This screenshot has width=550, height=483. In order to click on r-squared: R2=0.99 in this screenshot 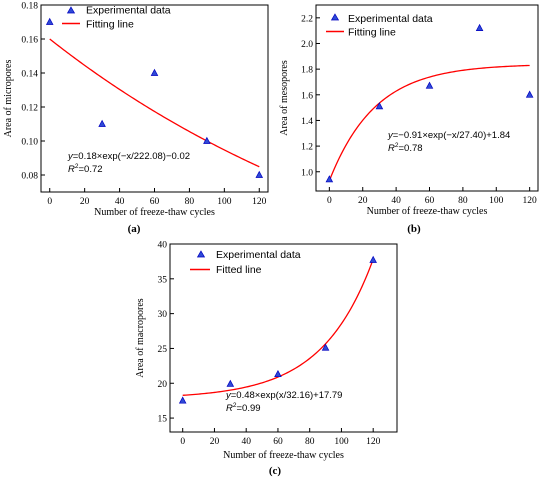, I will do `click(243, 408)`.